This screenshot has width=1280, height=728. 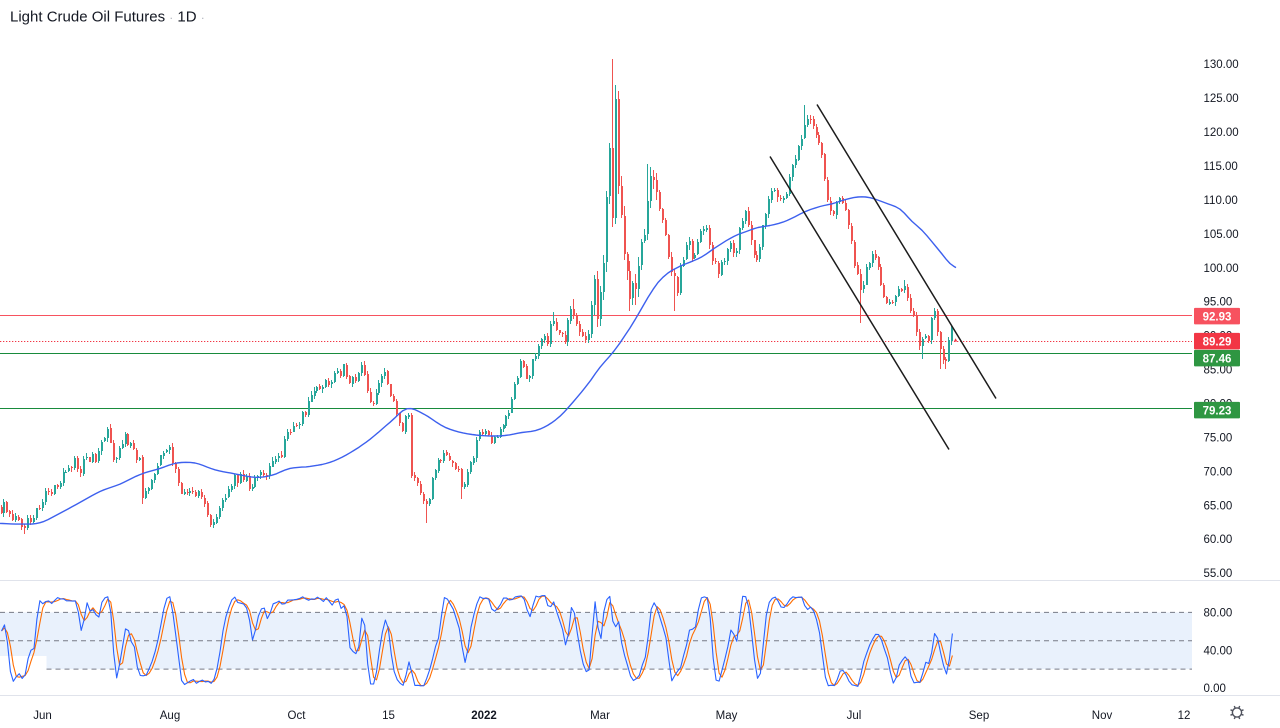 I want to click on svg-text: 100.00, so click(x=1221, y=269).